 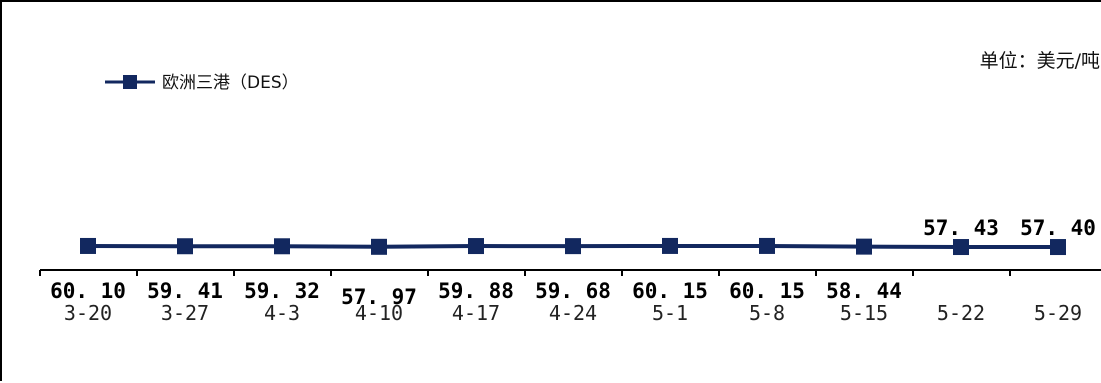 I want to click on x-tick-label: 4-17, so click(x=476, y=313).